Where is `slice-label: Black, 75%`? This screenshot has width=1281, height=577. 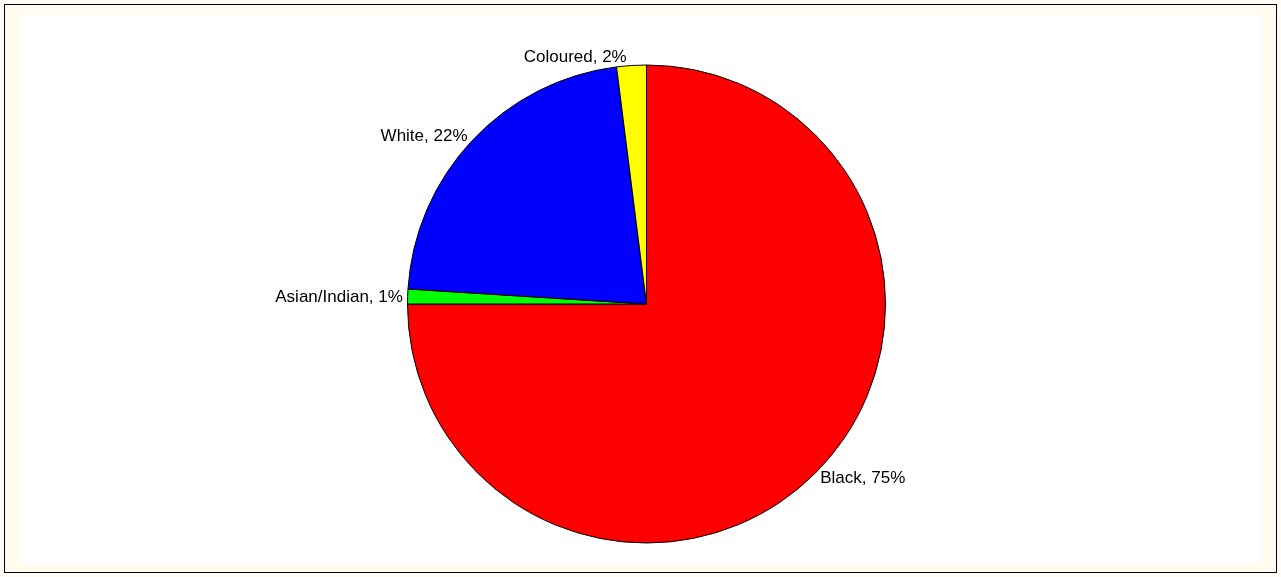
slice-label: Black, 75% is located at coordinates (863, 478).